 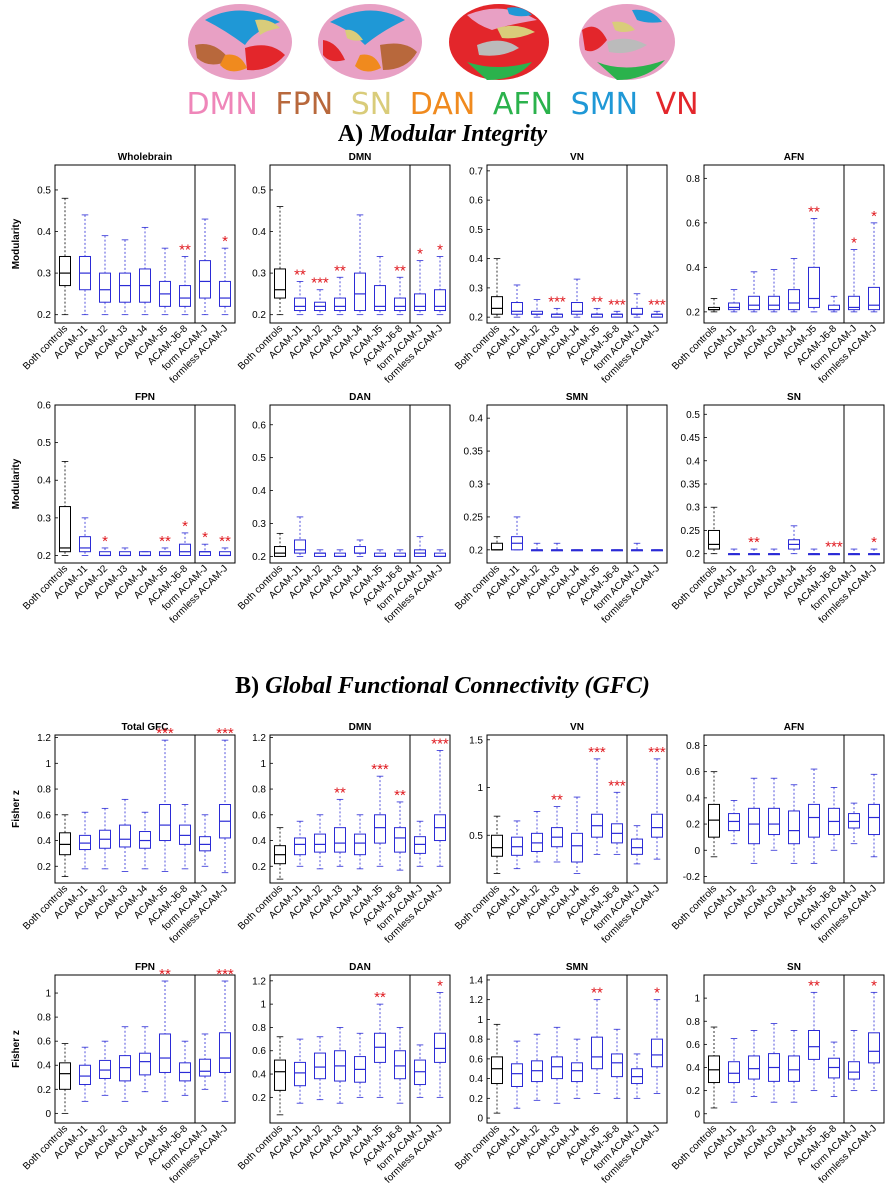 I want to click on chart-title: DAN, so click(x=360, y=397).